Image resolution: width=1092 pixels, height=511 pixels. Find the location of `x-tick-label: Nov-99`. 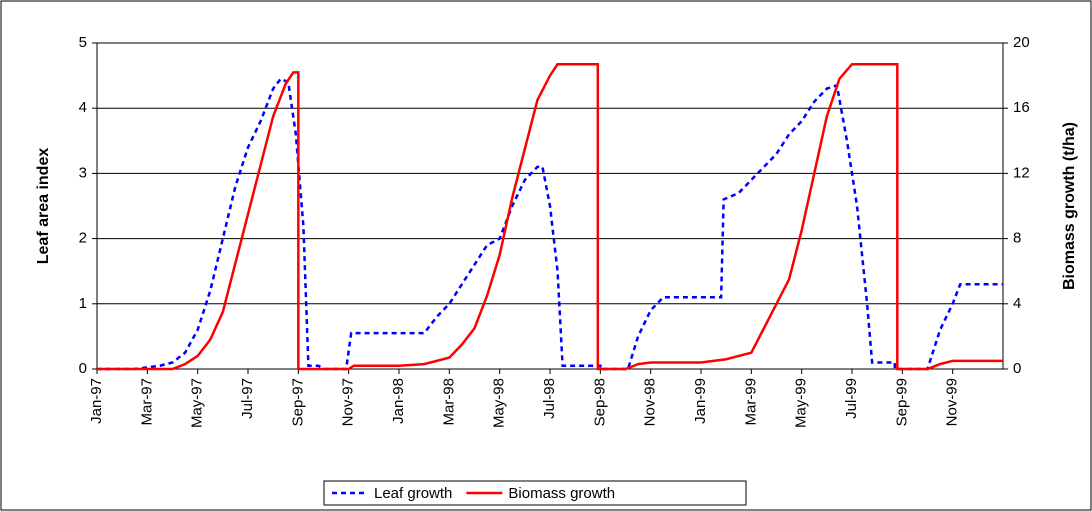

x-tick-label: Nov-99 is located at coordinates (952, 402).